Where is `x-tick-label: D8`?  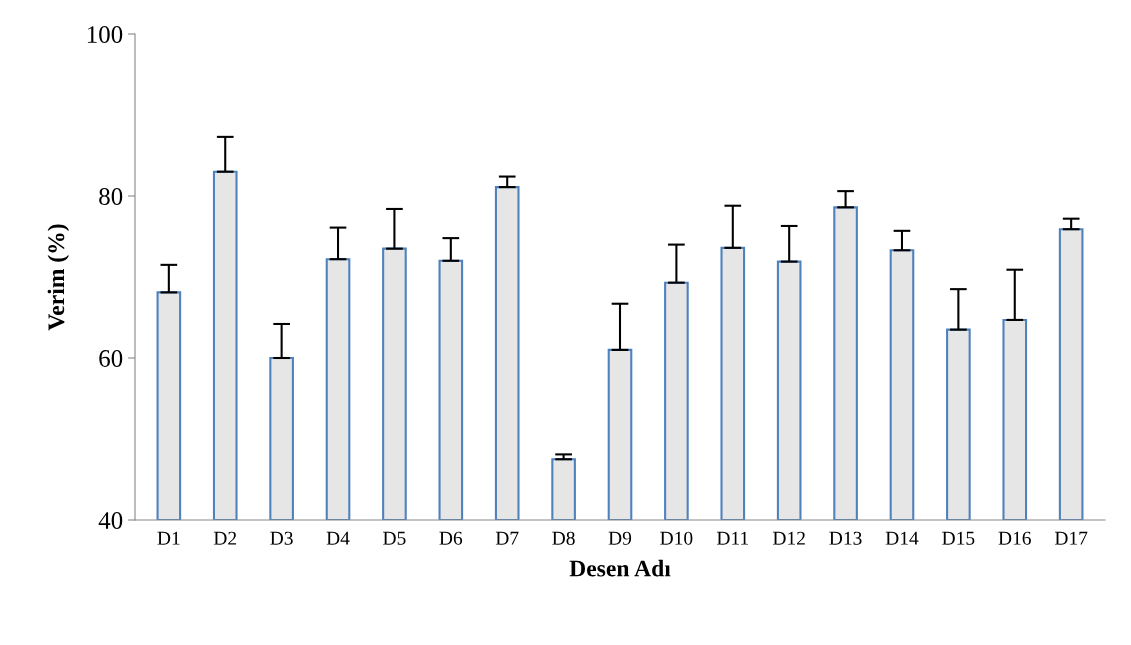 x-tick-label: D8 is located at coordinates (563, 538).